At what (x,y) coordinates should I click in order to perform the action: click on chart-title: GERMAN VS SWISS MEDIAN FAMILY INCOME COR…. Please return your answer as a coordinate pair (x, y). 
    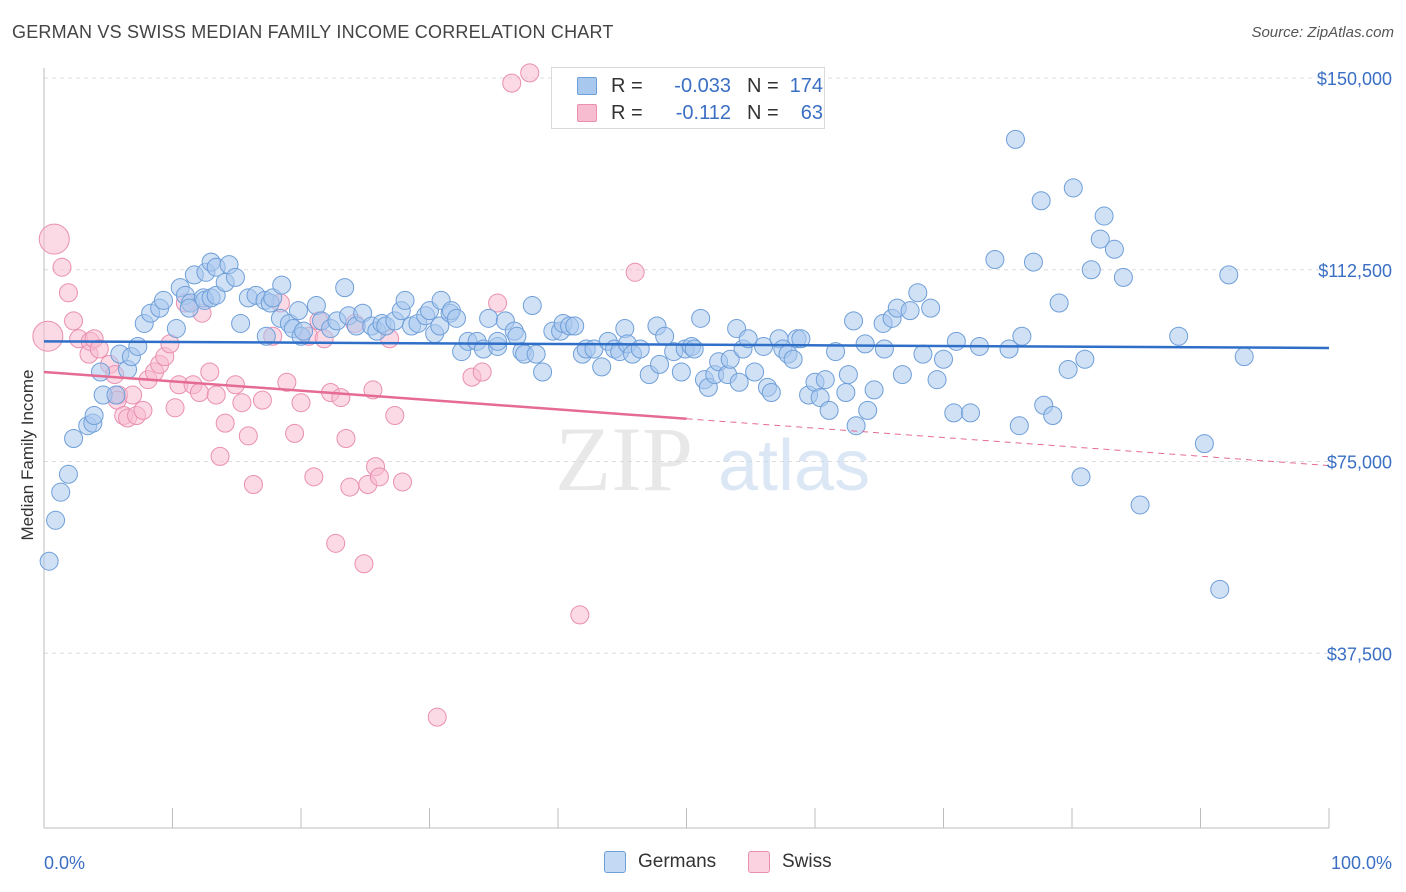
    Looking at the image, I should click on (313, 32).